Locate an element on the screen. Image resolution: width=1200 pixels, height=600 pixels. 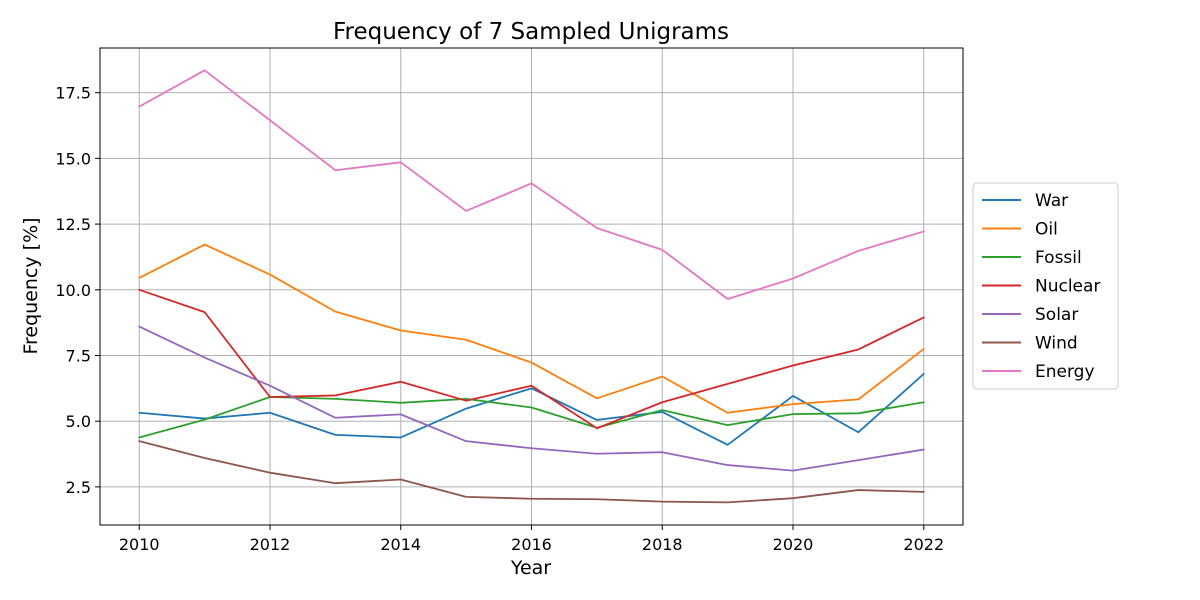
x-tick-label: 2018 is located at coordinates (662, 544).